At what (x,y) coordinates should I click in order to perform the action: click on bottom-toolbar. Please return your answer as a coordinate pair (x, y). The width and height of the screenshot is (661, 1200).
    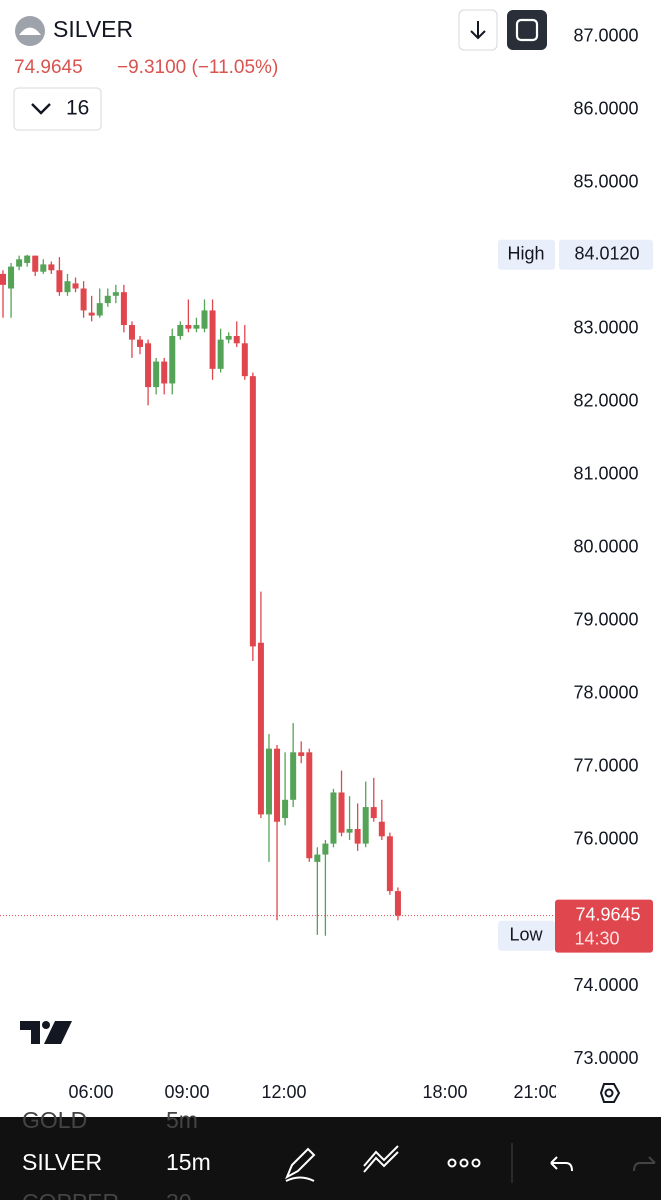
    Looking at the image, I should click on (330, 1158).